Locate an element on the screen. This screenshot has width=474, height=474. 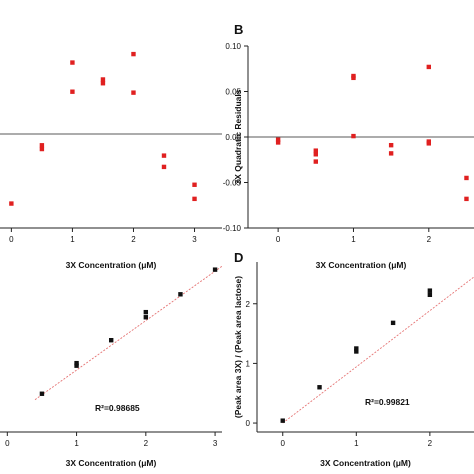
y-tick-label: 0.05 is located at coordinates (233, 92).